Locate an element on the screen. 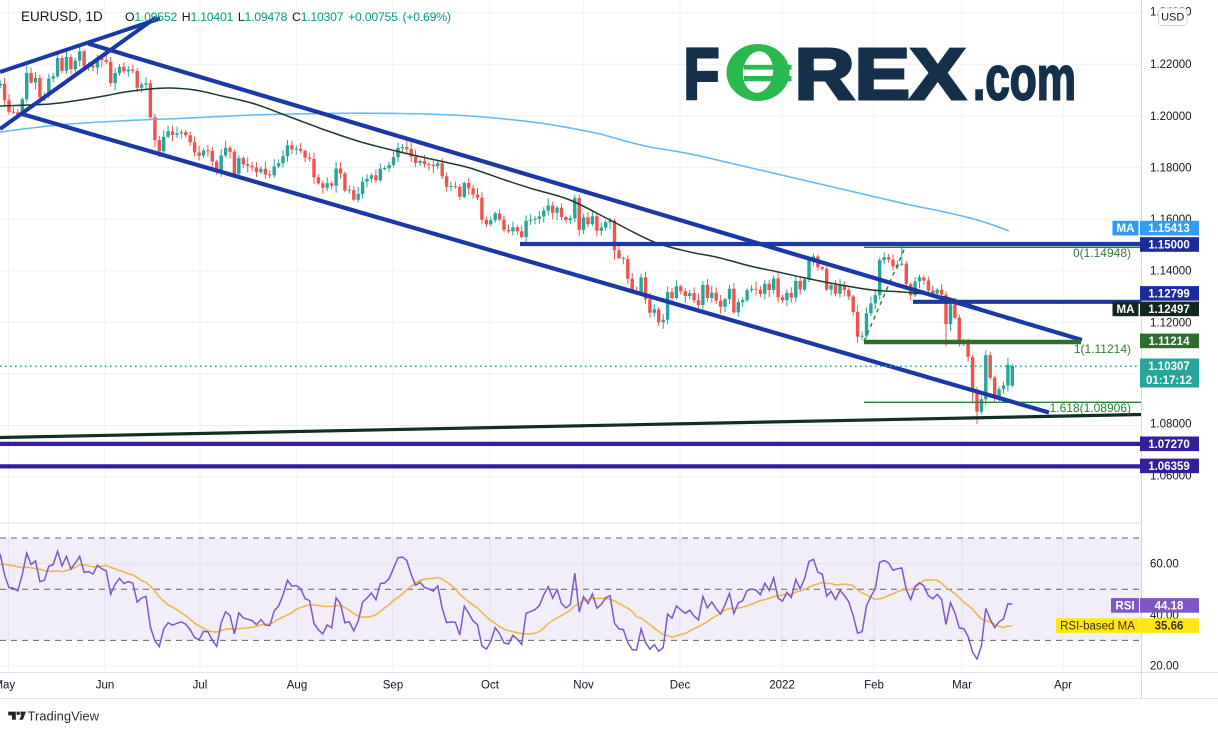 Image resolution: width=1218 pixels, height=734 pixels. svg-text: 1.20000 is located at coordinates (1171, 117).